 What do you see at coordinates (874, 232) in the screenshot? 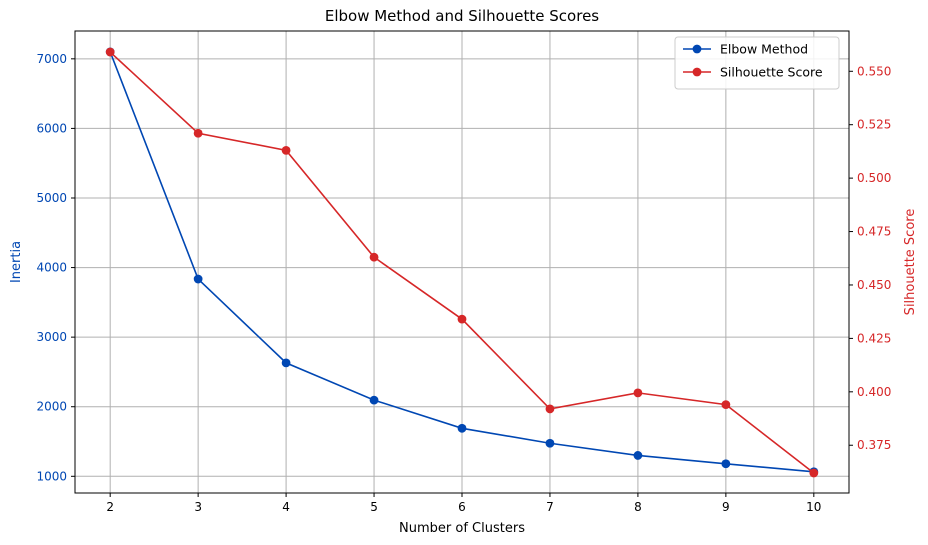
I see `right-tick-label: 0.475` at bounding box center [874, 232].